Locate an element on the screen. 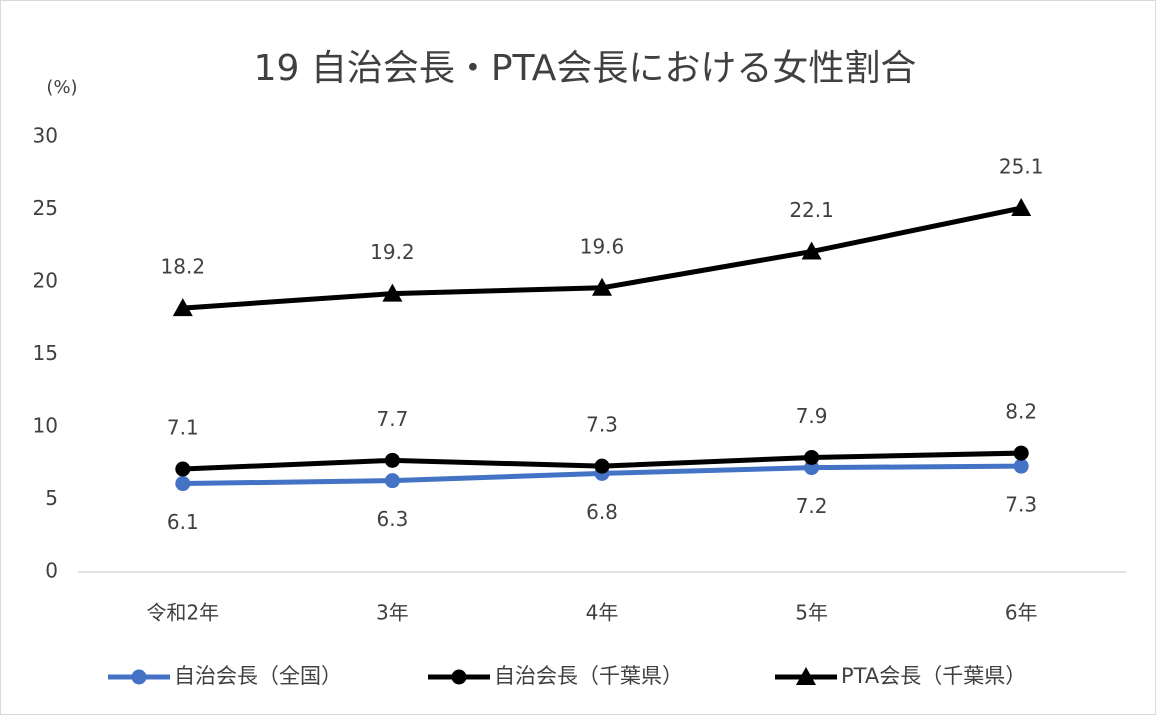 The width and height of the screenshot is (1156, 715). x-tick-label: 5年 is located at coordinates (811, 613).